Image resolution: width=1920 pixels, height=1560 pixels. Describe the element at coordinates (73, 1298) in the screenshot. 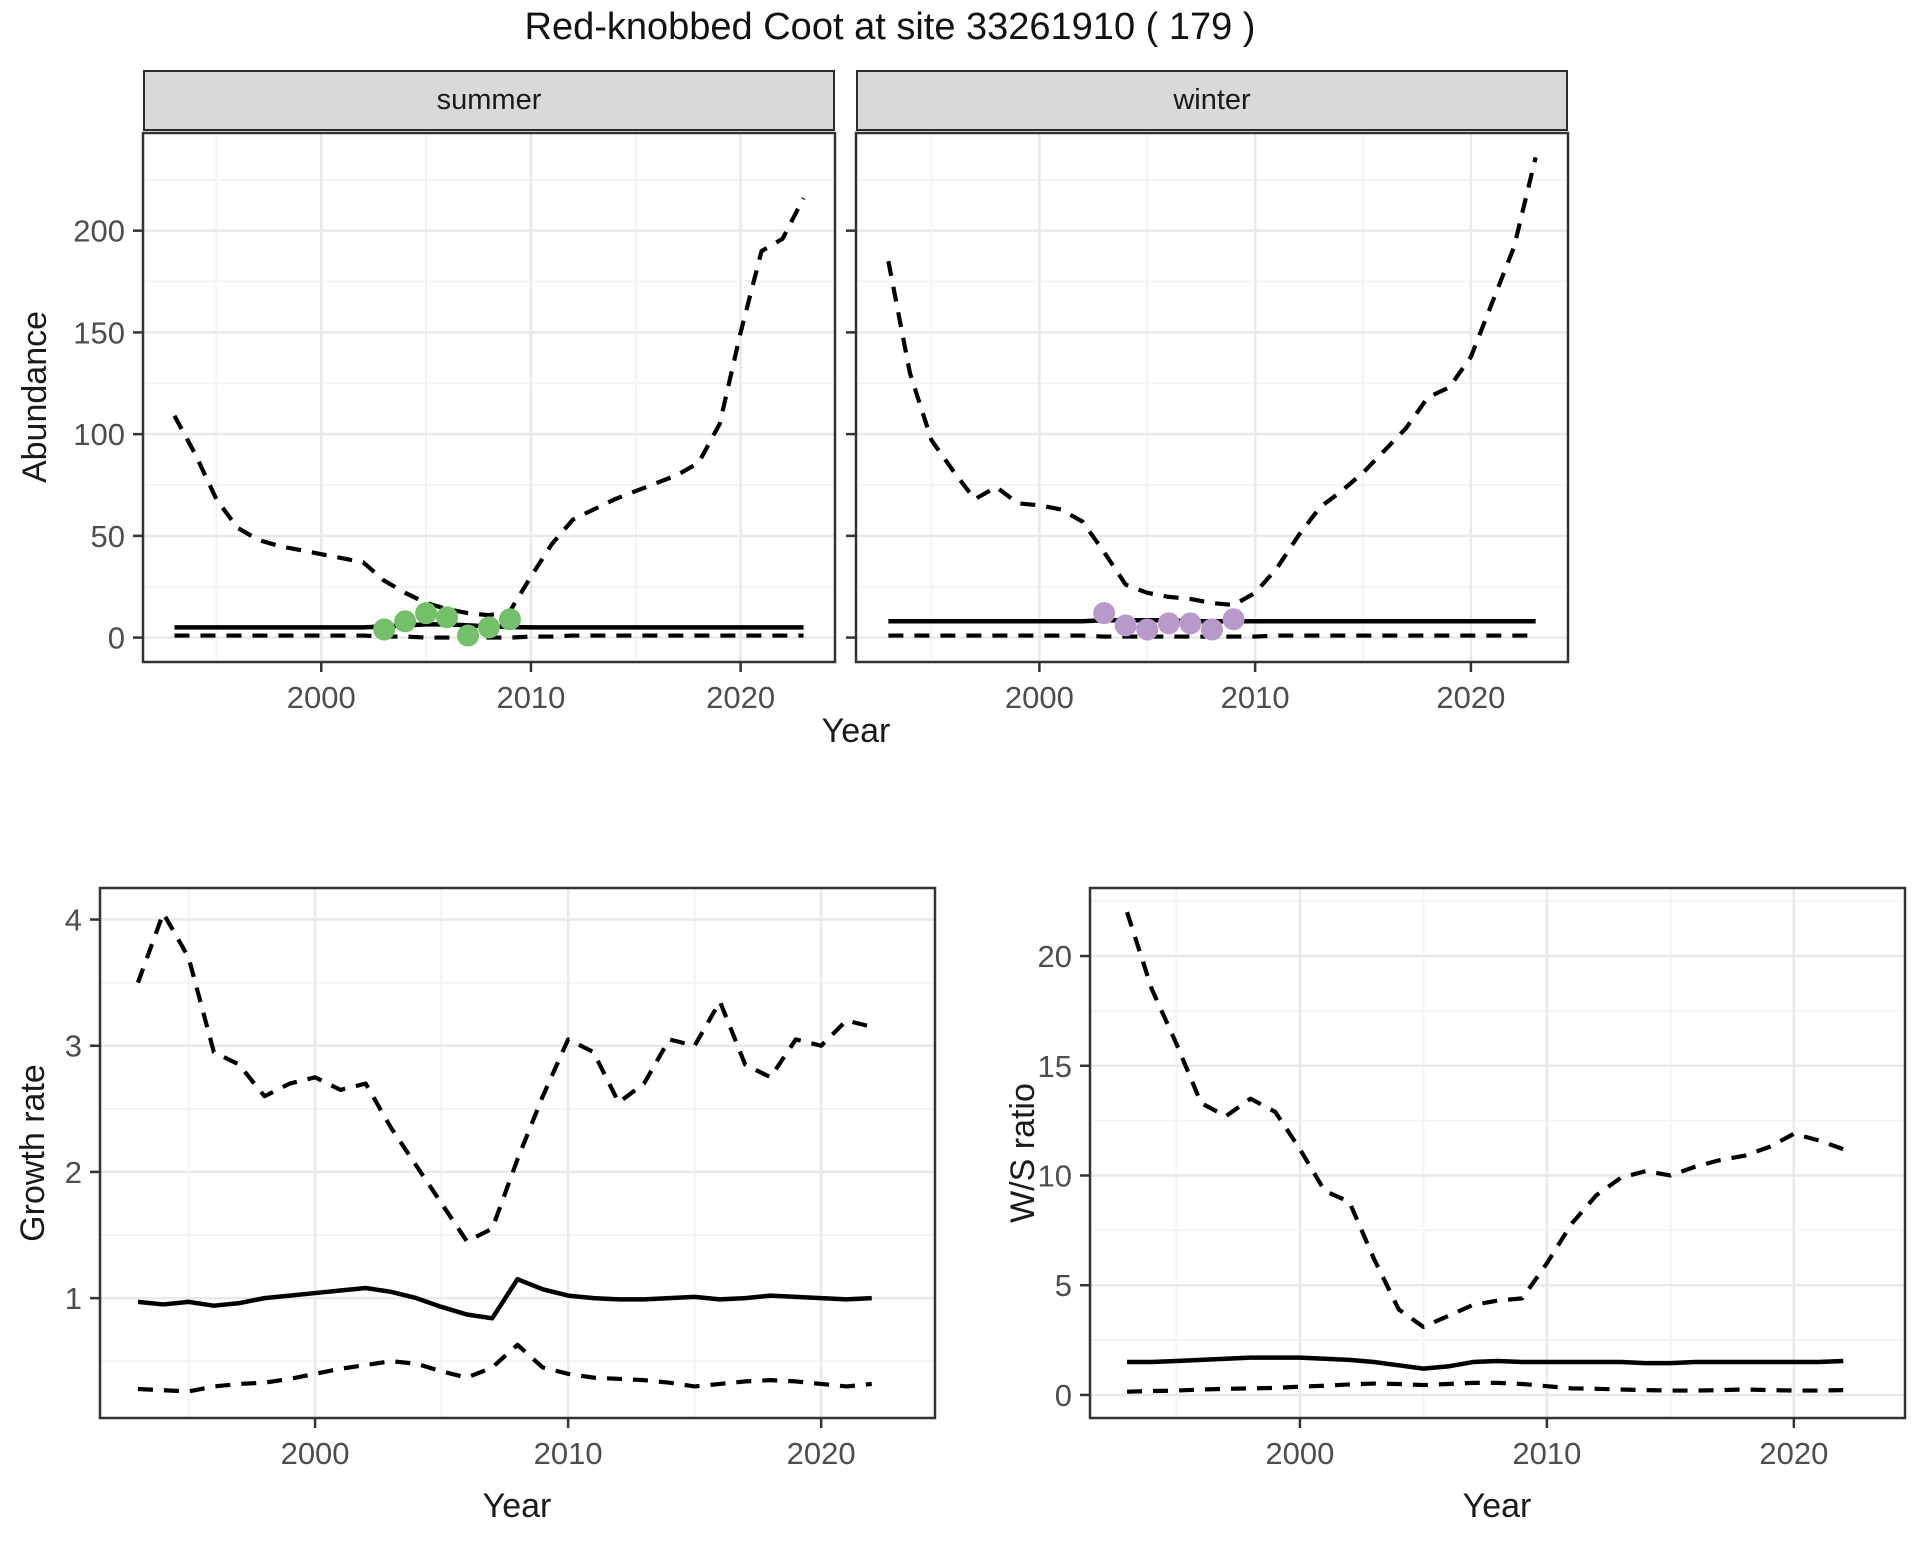

I see `y-tick-label: 1` at that location.